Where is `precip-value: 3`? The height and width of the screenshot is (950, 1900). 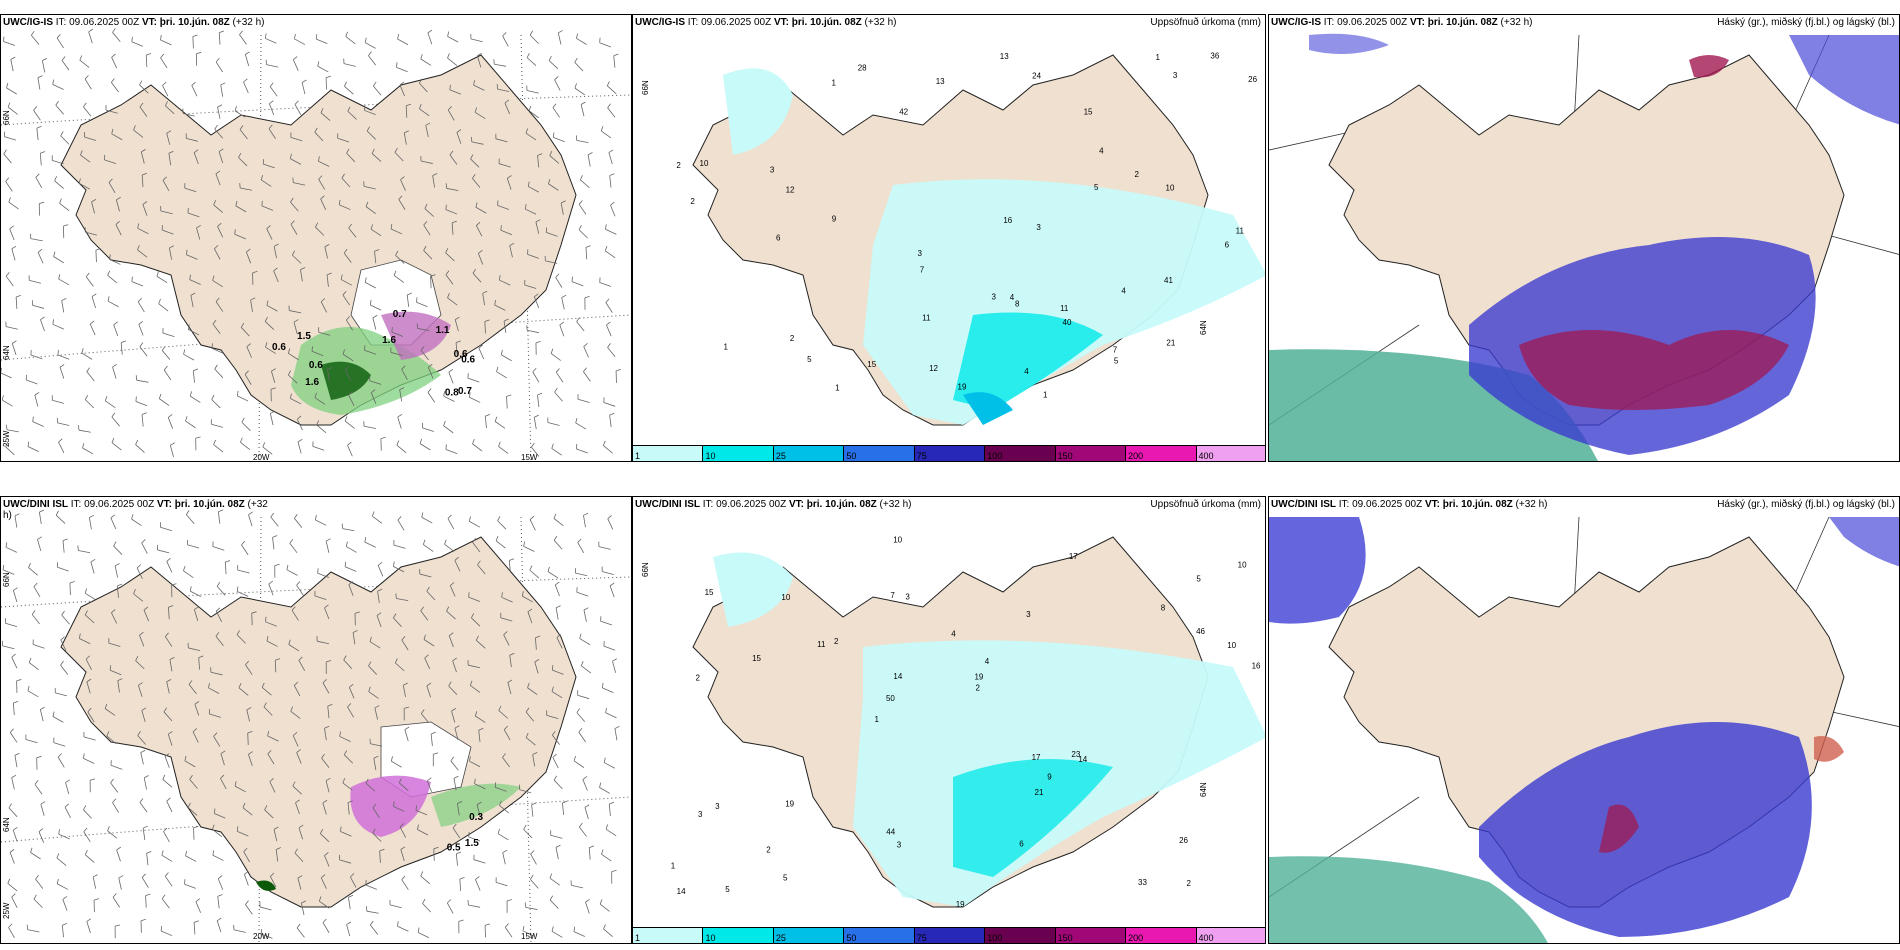
precip-value: 3 is located at coordinates (899, 845).